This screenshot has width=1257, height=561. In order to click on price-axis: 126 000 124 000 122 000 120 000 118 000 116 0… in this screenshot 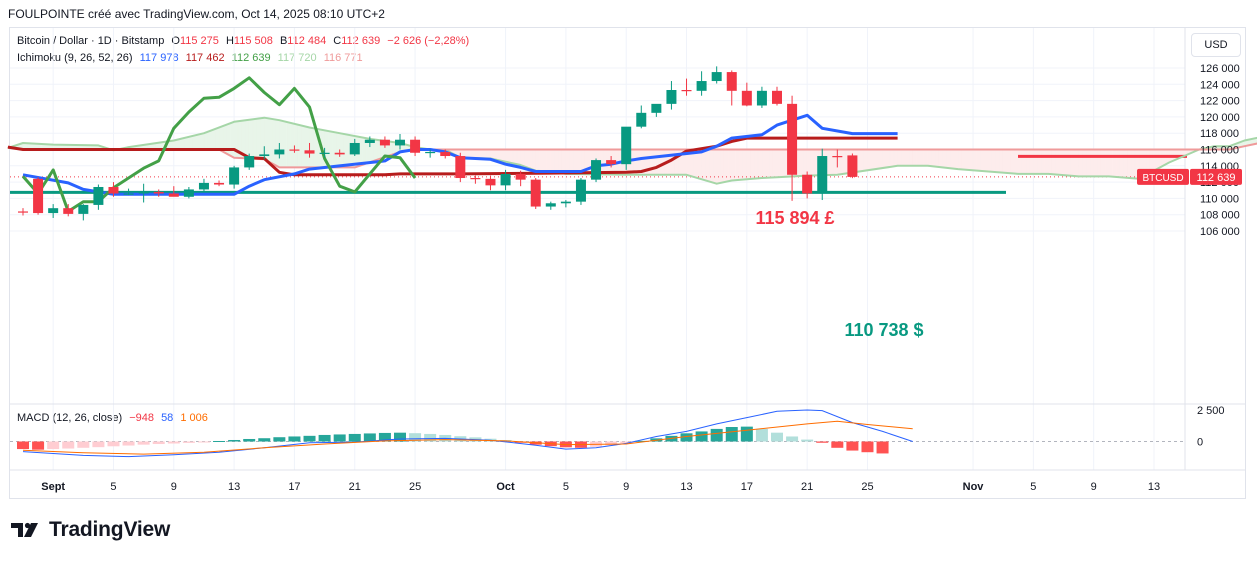, I will do `click(1189, 150)`.